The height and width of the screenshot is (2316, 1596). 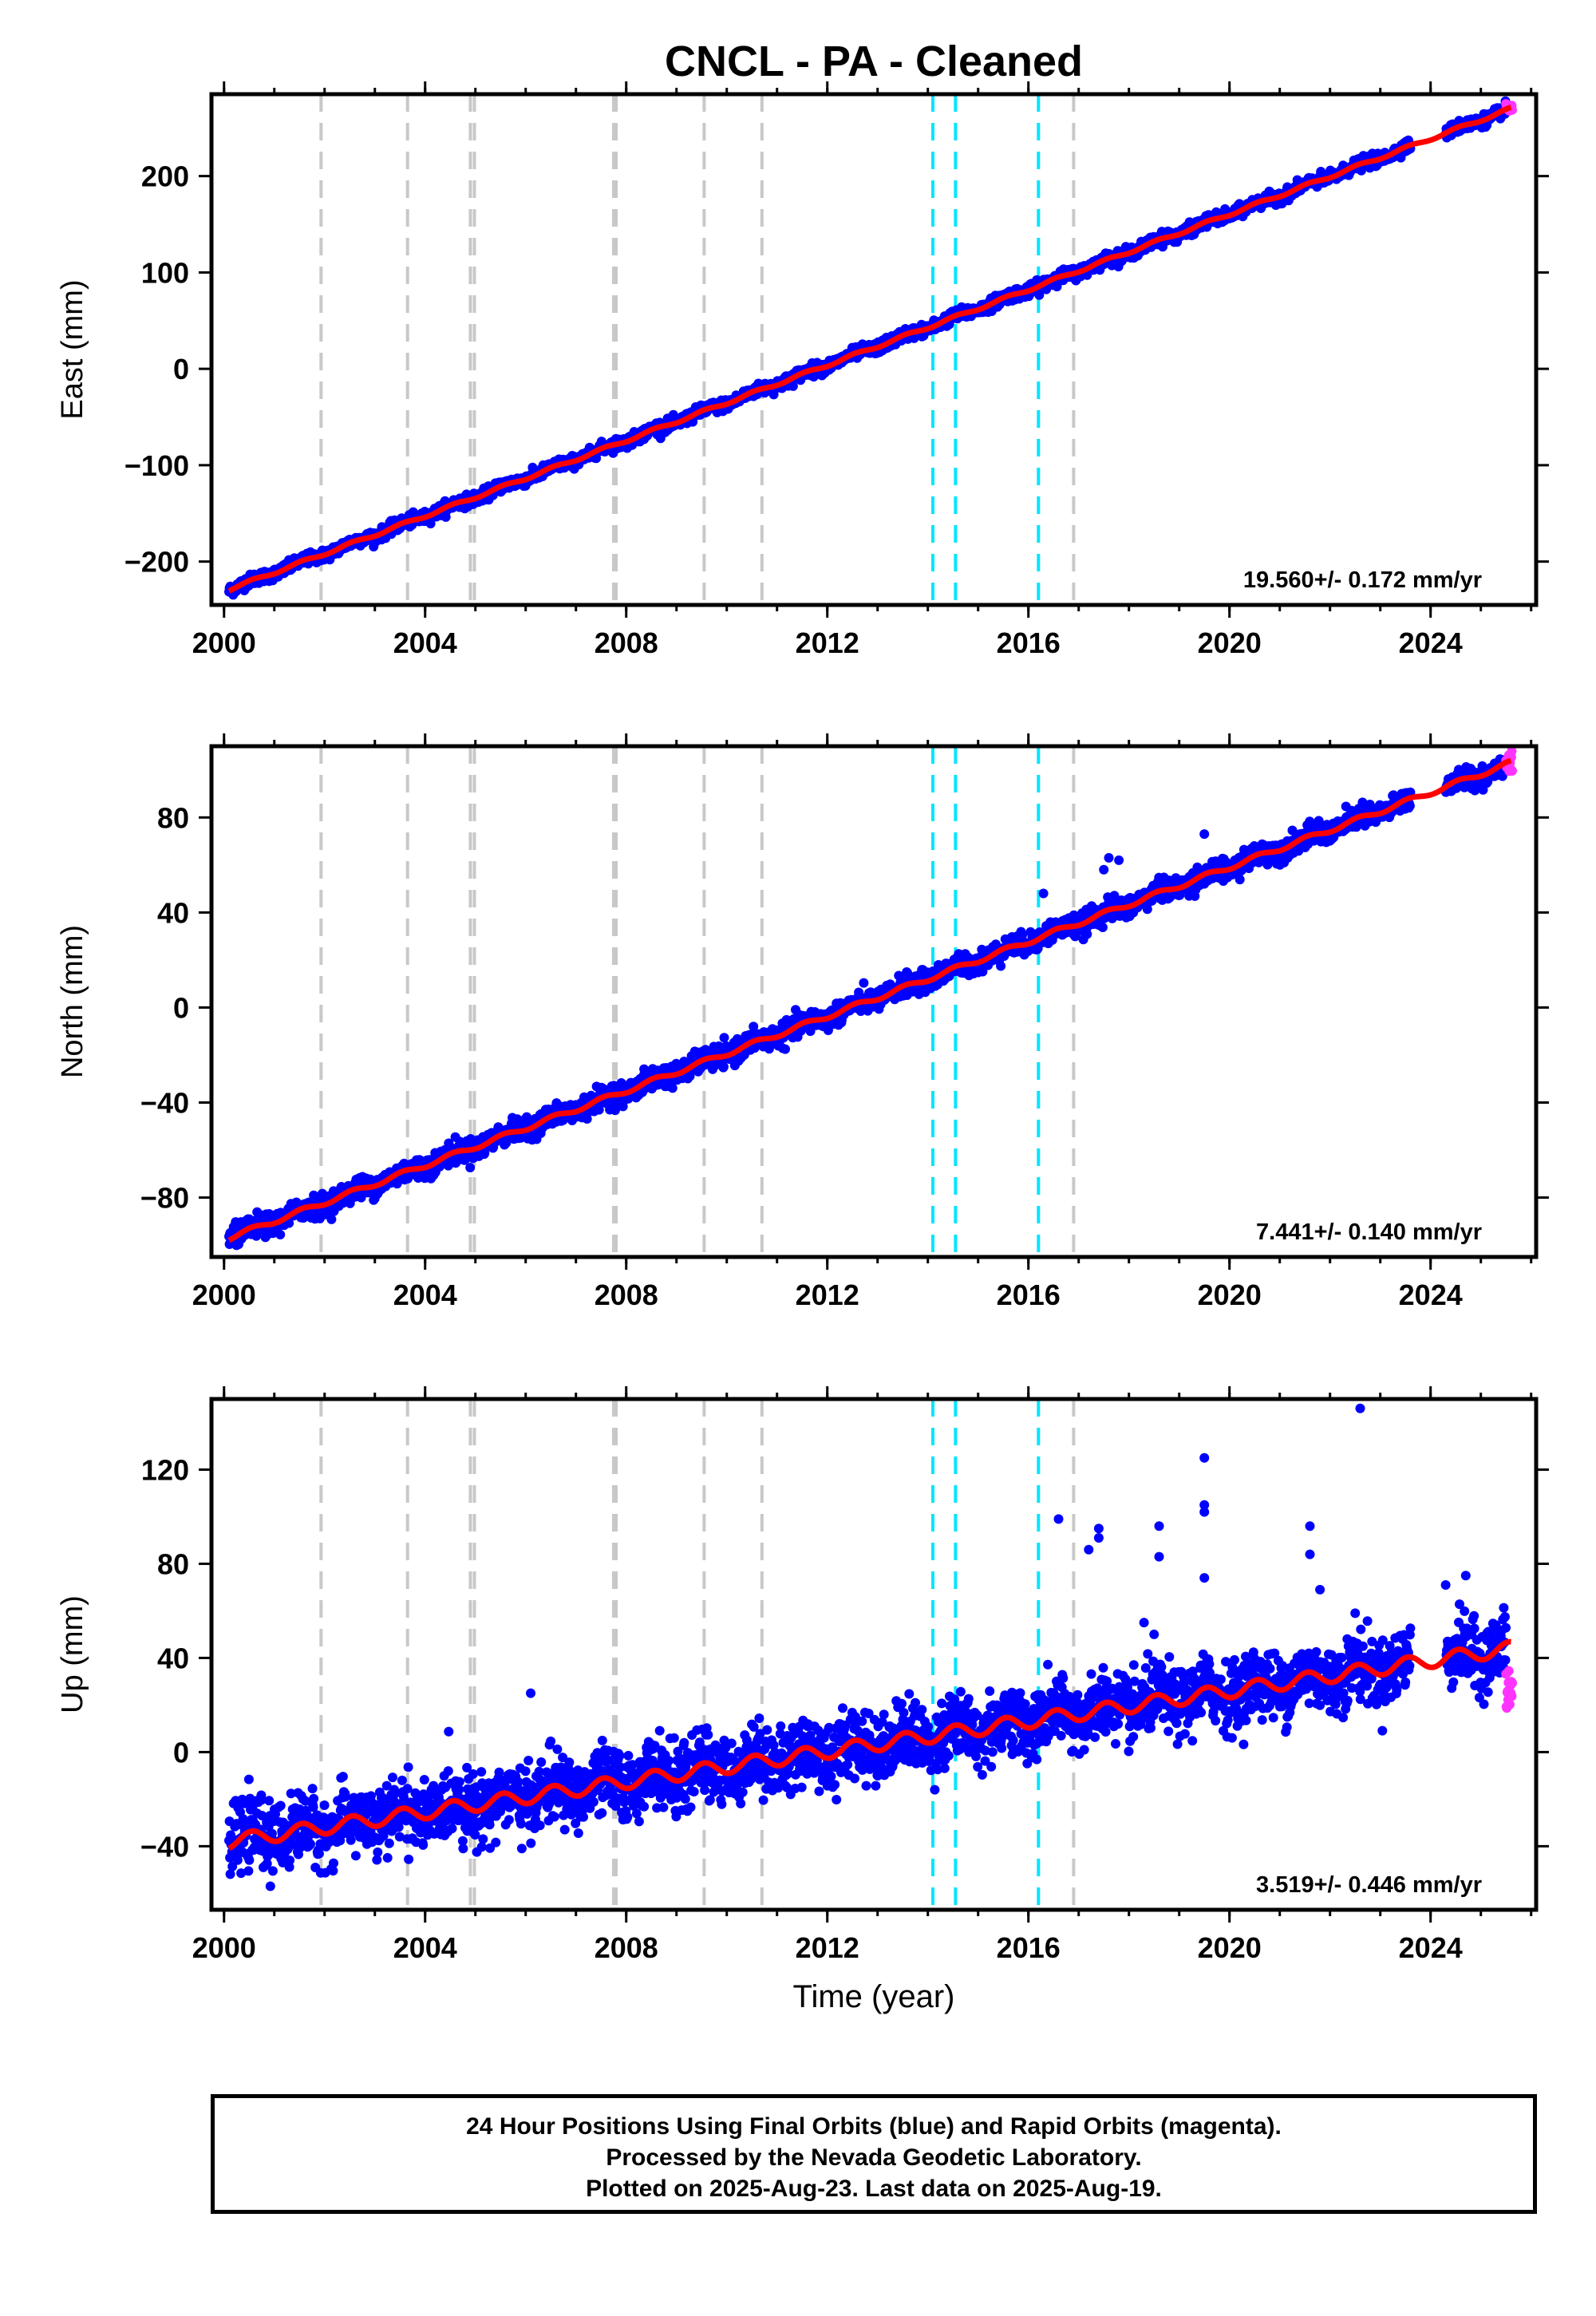 I want to click on y-axis-label: East (mm), so click(x=72, y=349).